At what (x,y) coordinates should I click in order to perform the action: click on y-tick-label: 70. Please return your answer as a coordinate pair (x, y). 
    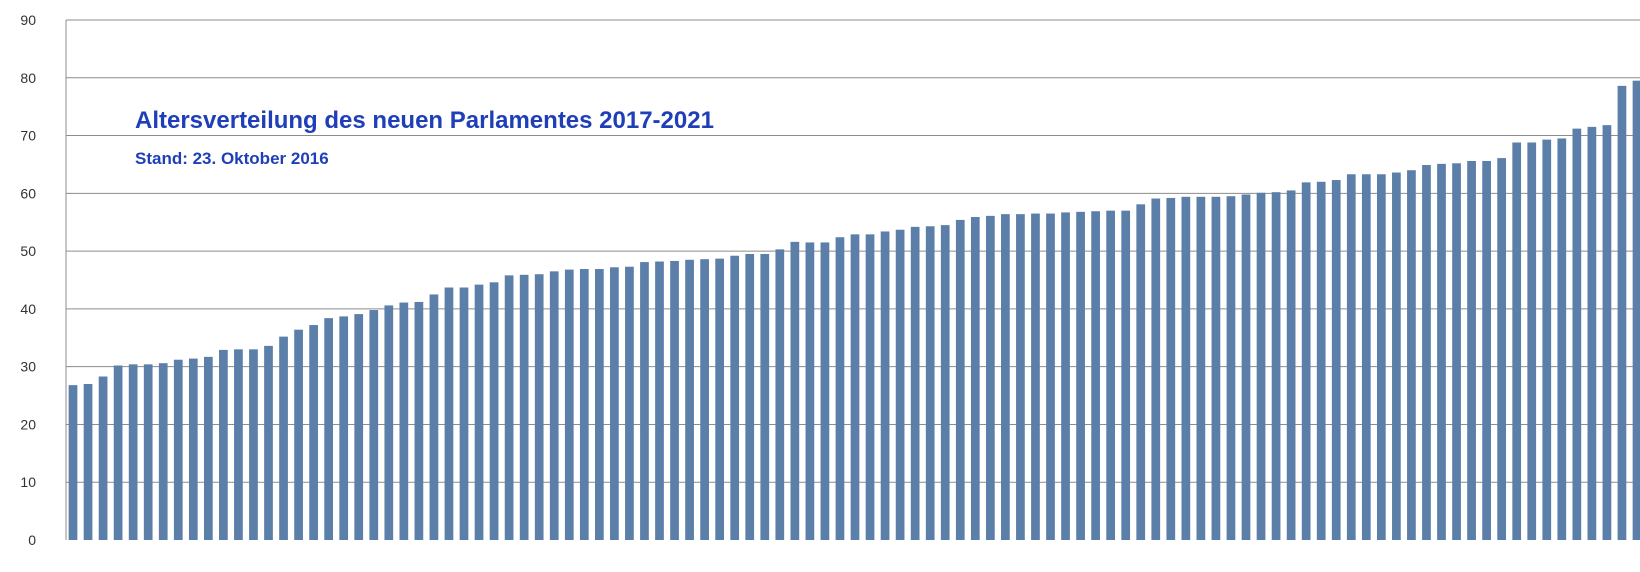
    Looking at the image, I should click on (28, 136).